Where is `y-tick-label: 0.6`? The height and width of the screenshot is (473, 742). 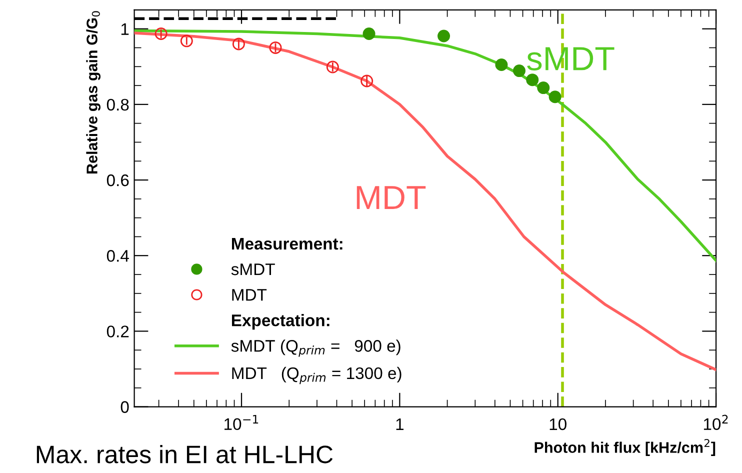 y-tick-label: 0.6 is located at coordinates (117, 180).